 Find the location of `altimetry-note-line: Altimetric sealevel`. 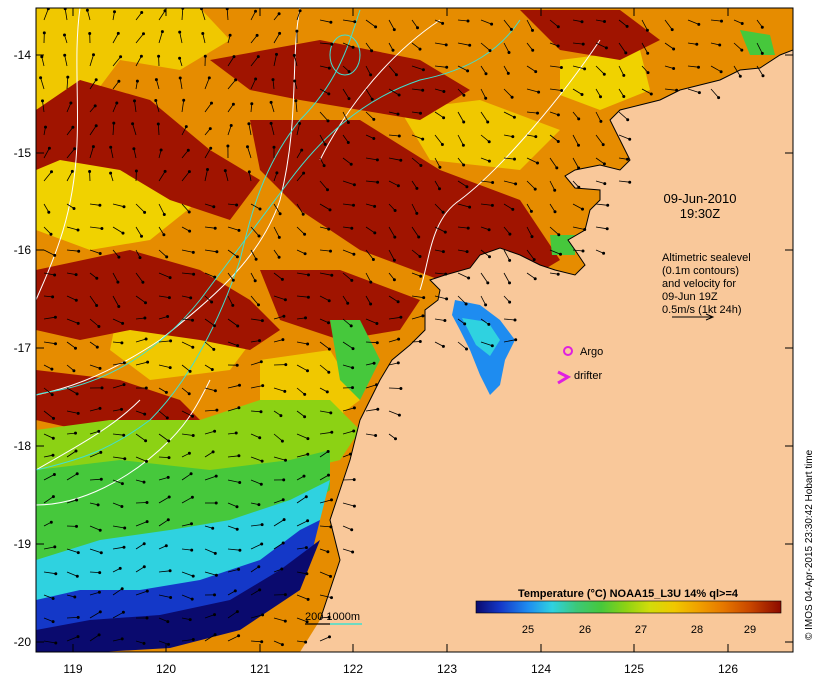

altimetry-note-line: Altimetric sealevel is located at coordinates (706, 258).